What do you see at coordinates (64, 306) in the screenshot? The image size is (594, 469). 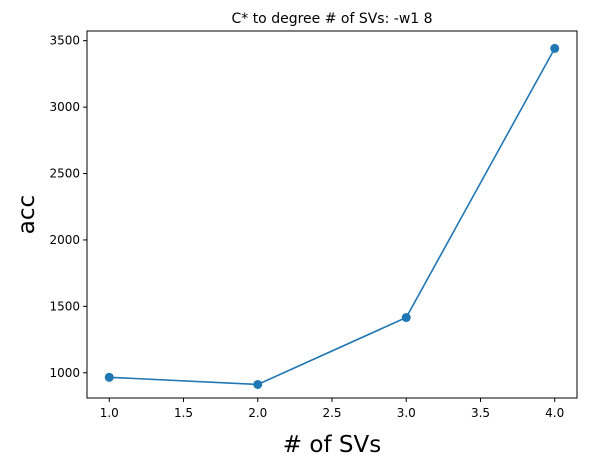 I see `y-tick-label: 1500` at bounding box center [64, 306].